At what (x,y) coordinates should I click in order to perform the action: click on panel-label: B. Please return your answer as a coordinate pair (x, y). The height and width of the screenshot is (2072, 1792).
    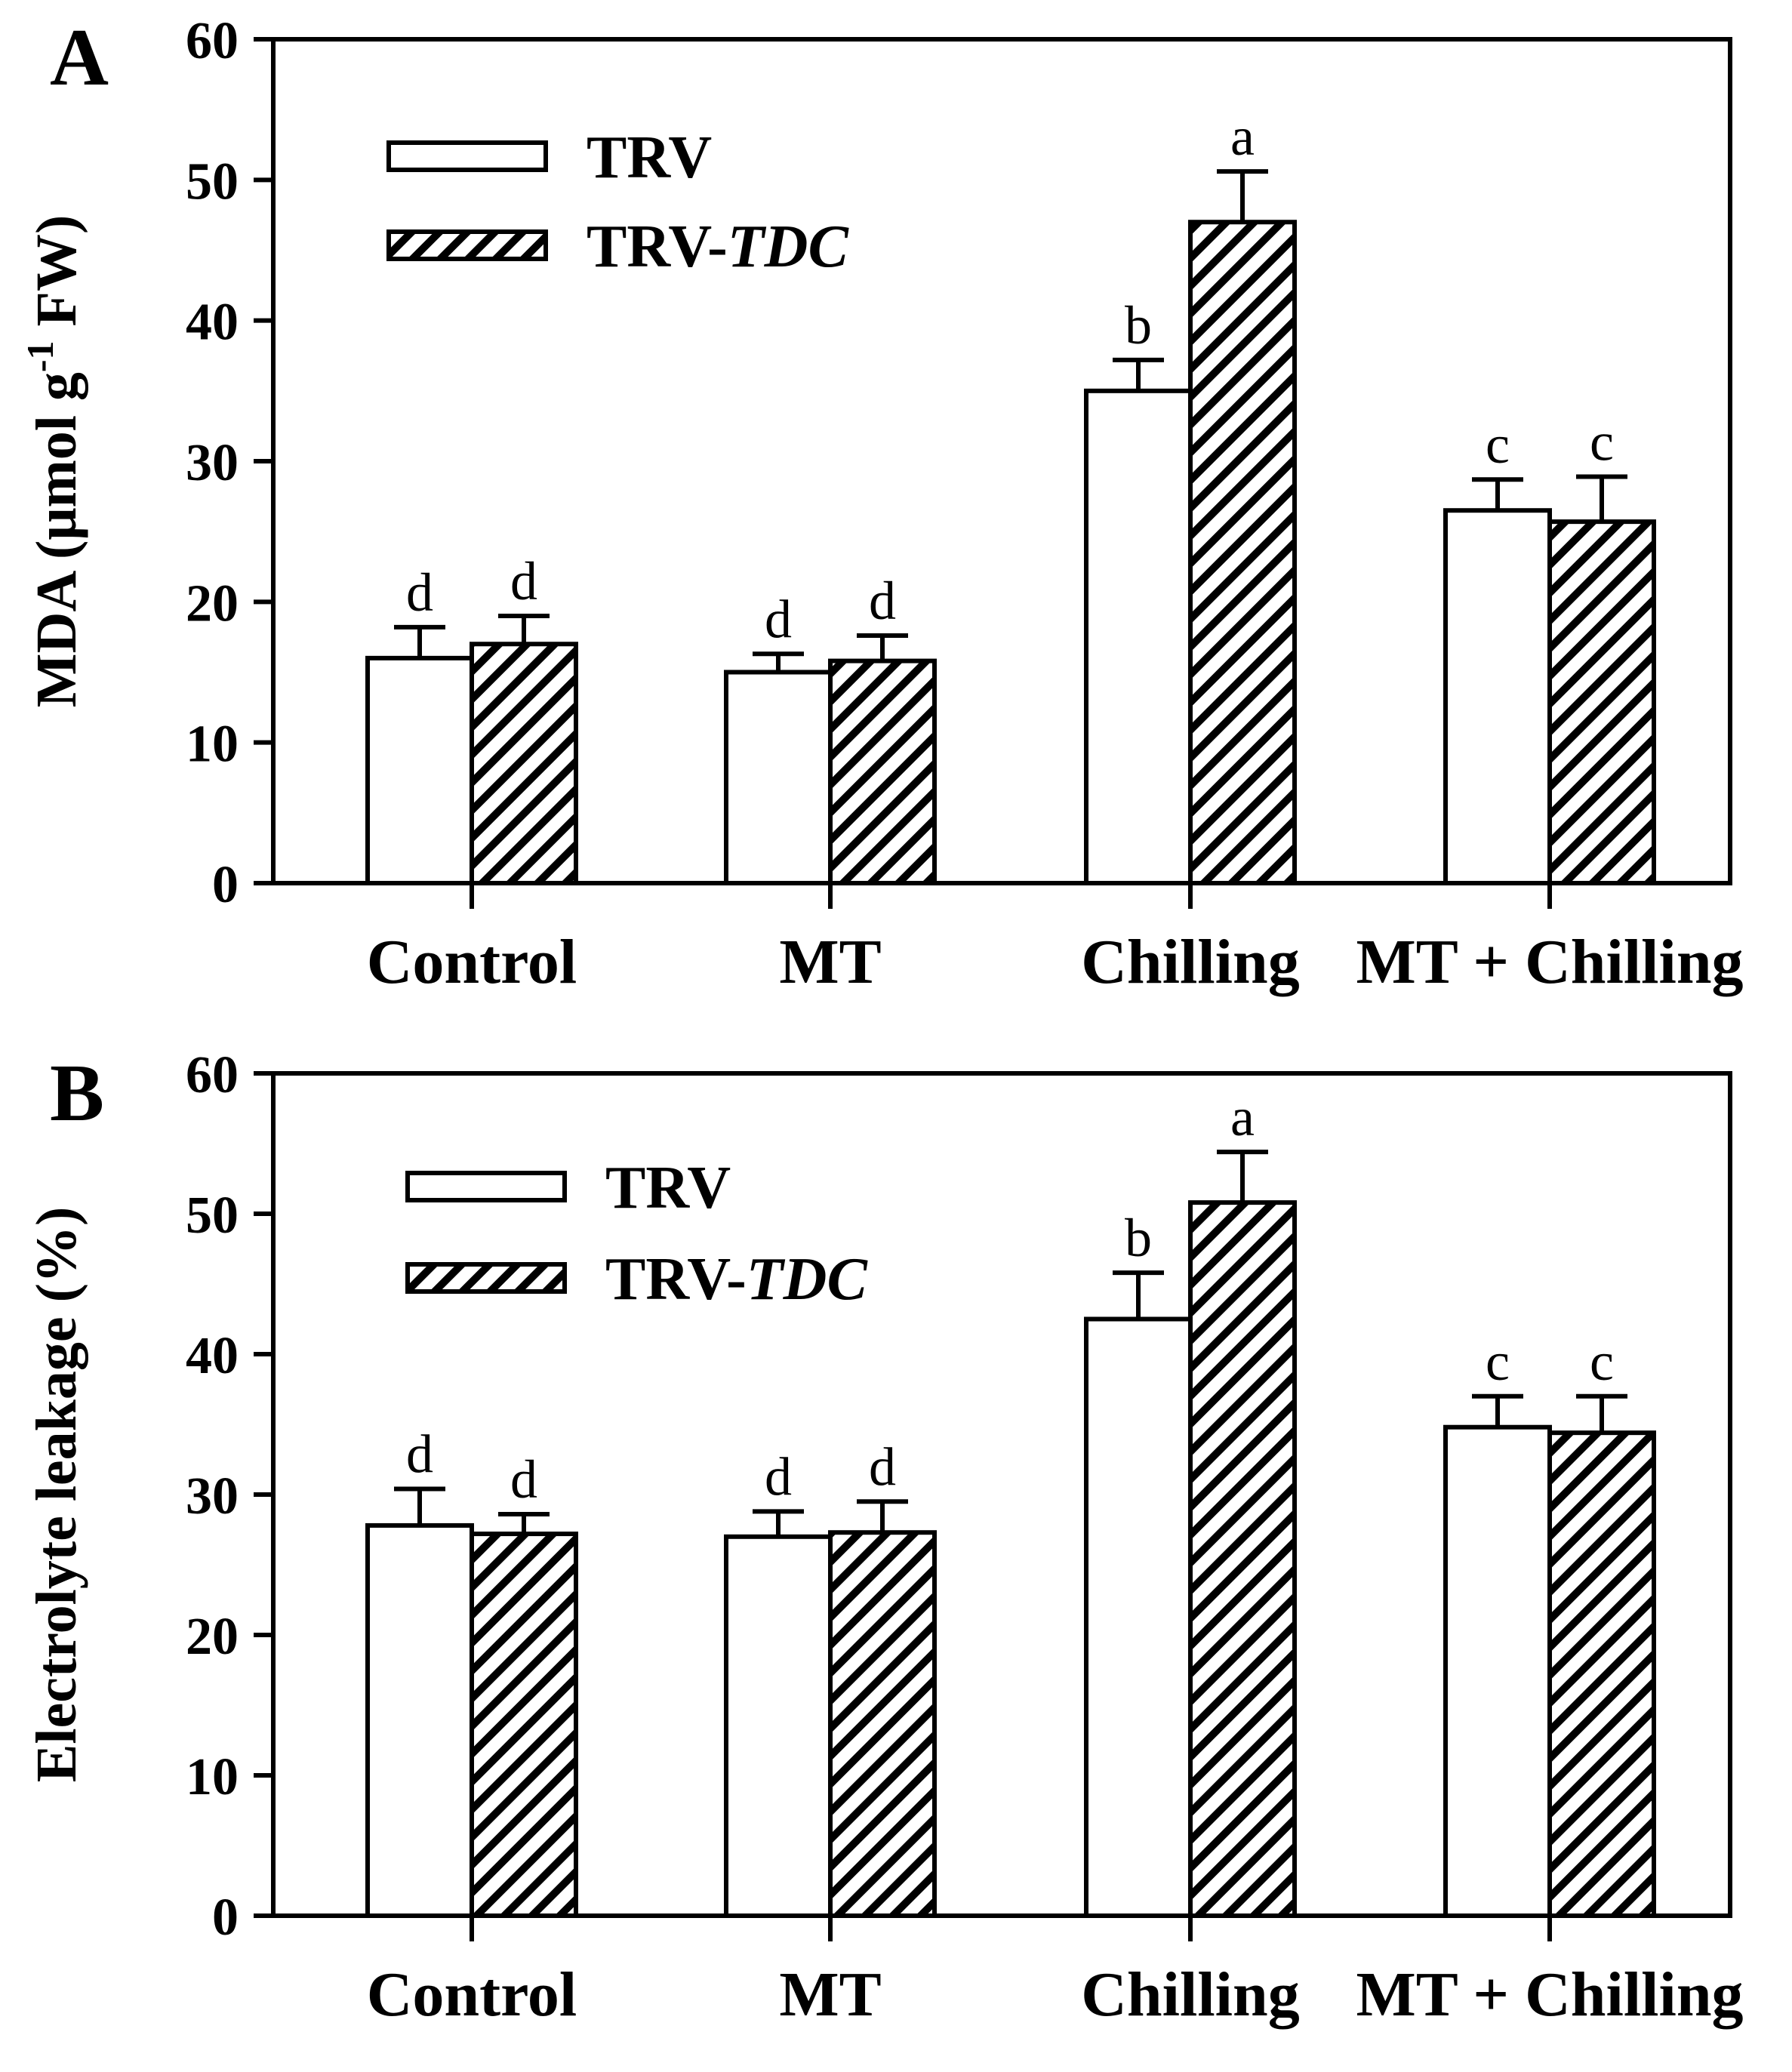
    Looking at the image, I should click on (77, 1093).